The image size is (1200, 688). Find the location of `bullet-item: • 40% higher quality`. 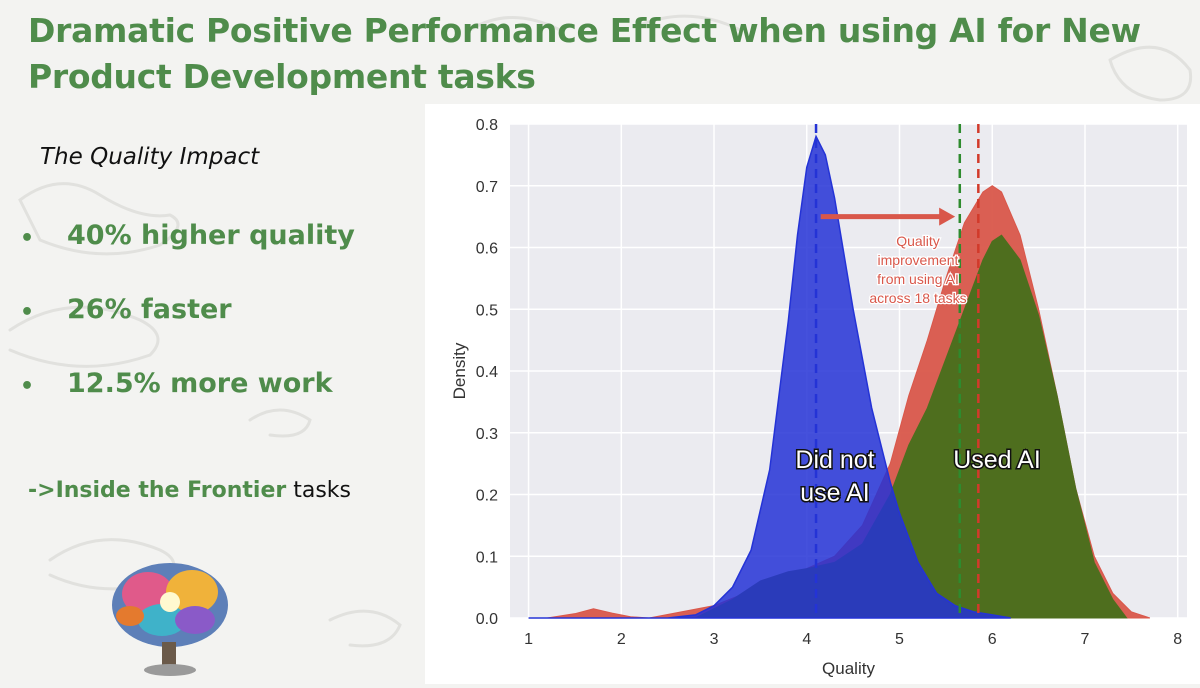

bullet-item: • 40% higher quality is located at coordinates (185, 257).